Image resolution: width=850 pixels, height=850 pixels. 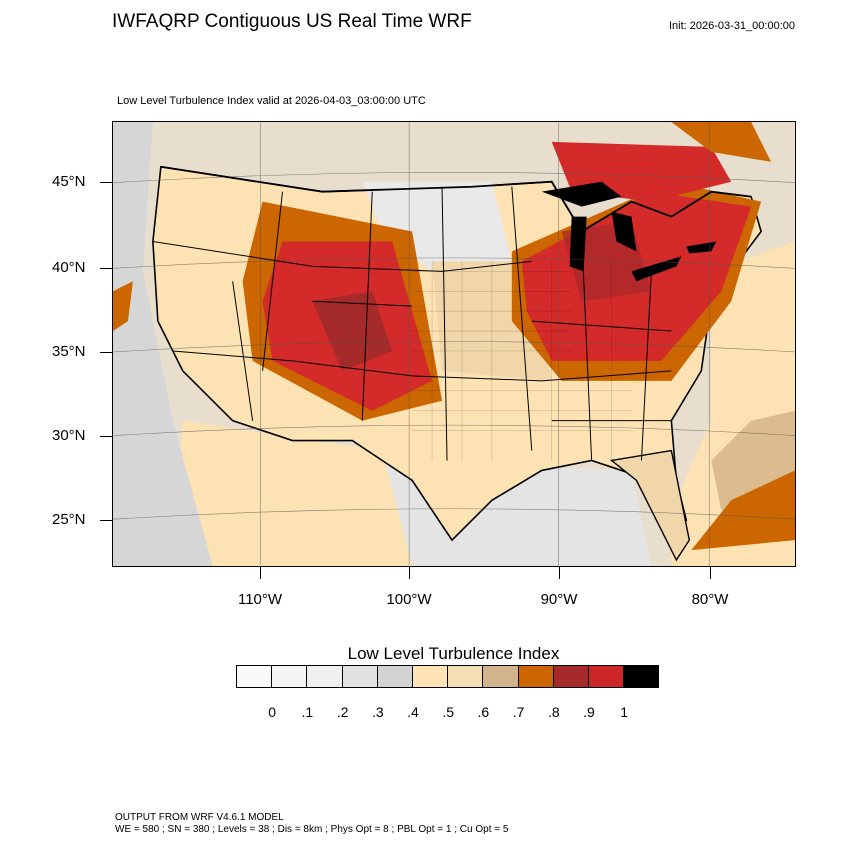 What do you see at coordinates (163, 344) in the screenshot?
I see `pacific-gray` at bounding box center [163, 344].